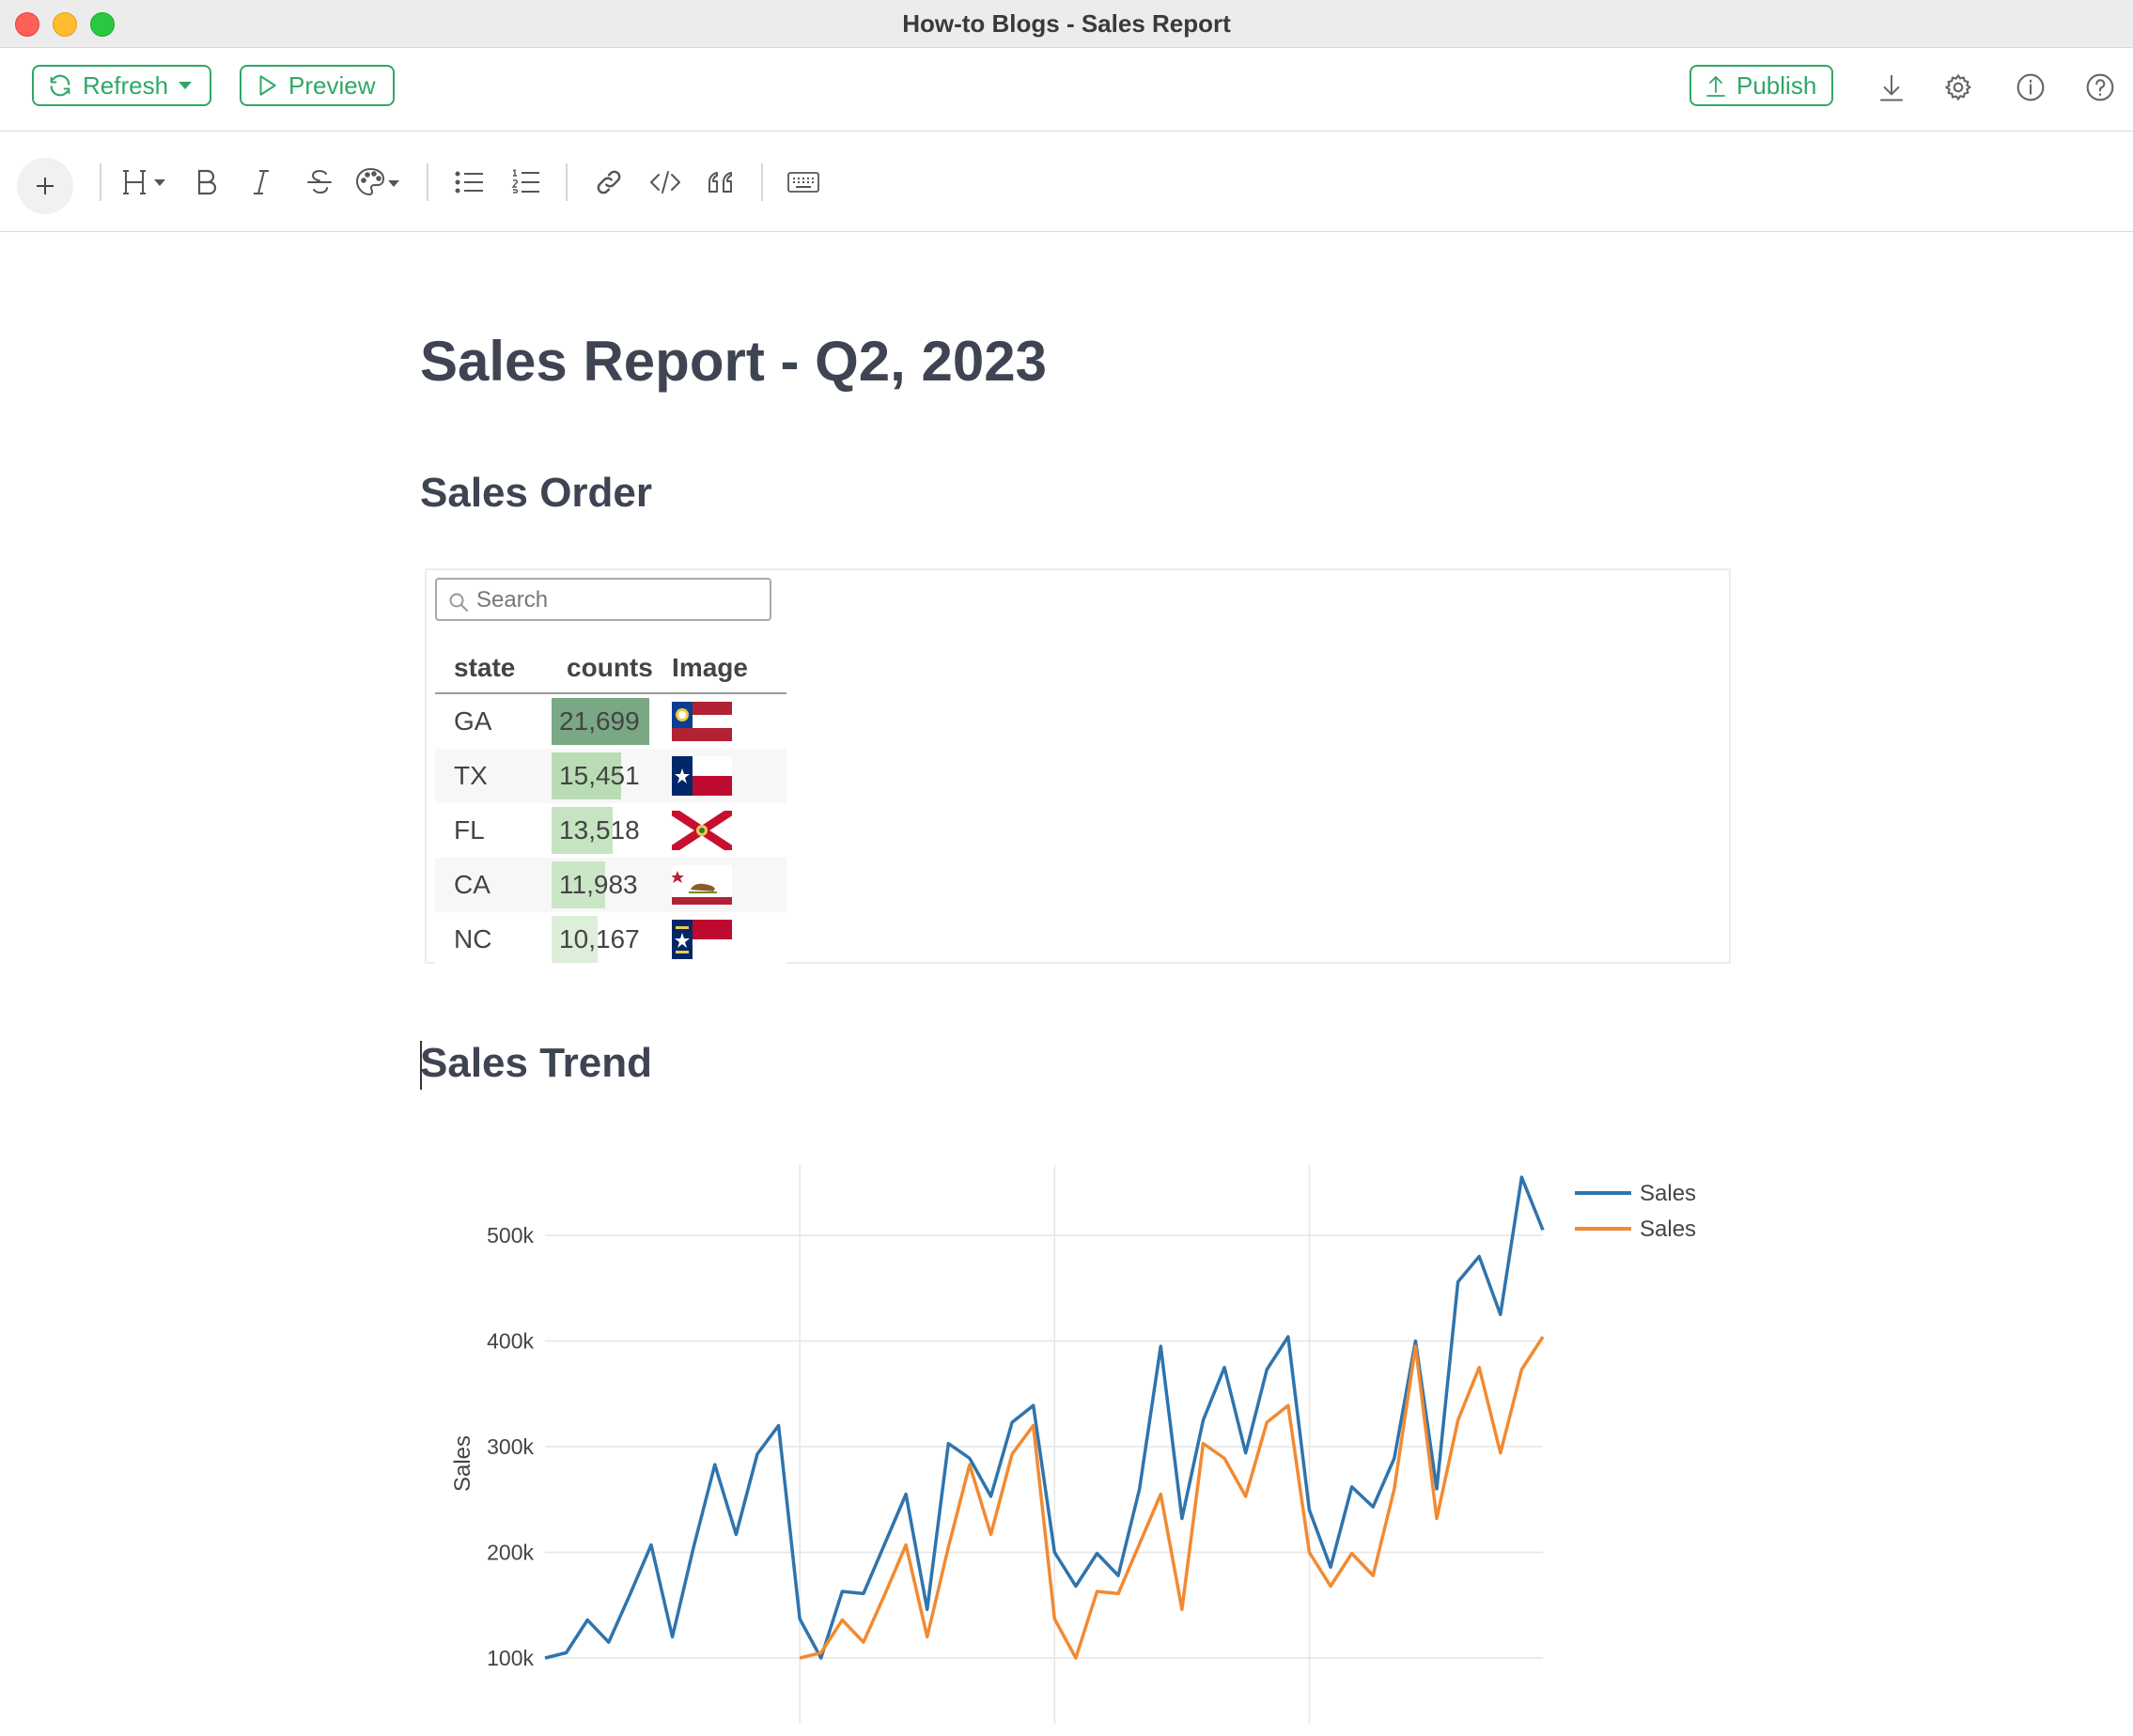 The height and width of the screenshot is (1736, 2133). What do you see at coordinates (729, 830) in the screenshot?
I see `florida-flag-image` at bounding box center [729, 830].